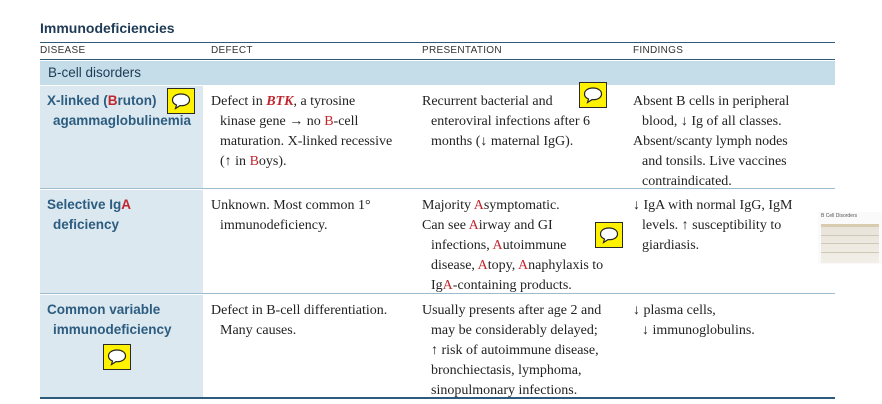 The image size is (882, 404). What do you see at coordinates (112, 329) in the screenshot?
I see `disease-name-line: immunodeficiency` at bounding box center [112, 329].